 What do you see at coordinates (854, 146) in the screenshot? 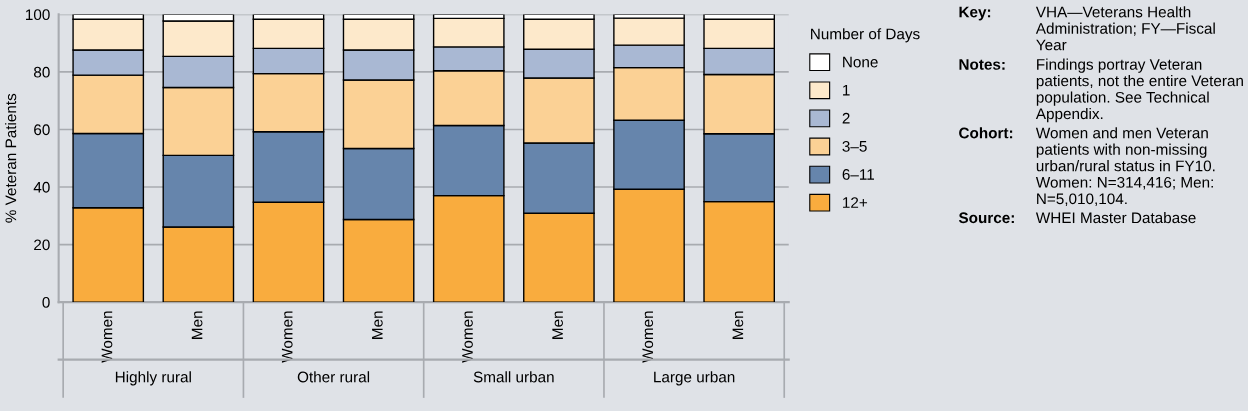
I see `legend-label: 3–5` at bounding box center [854, 146].